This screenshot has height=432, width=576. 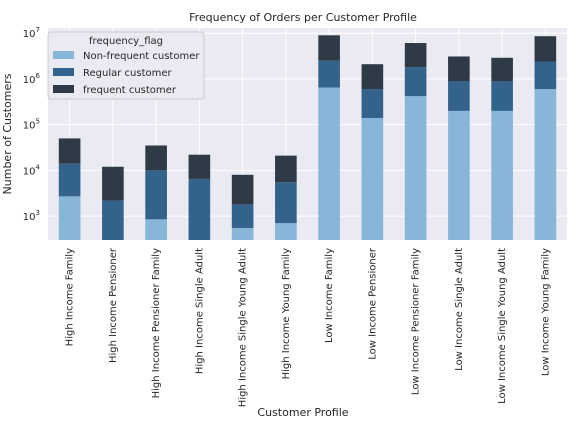 I want to click on legend-frame, so click(x=126, y=65).